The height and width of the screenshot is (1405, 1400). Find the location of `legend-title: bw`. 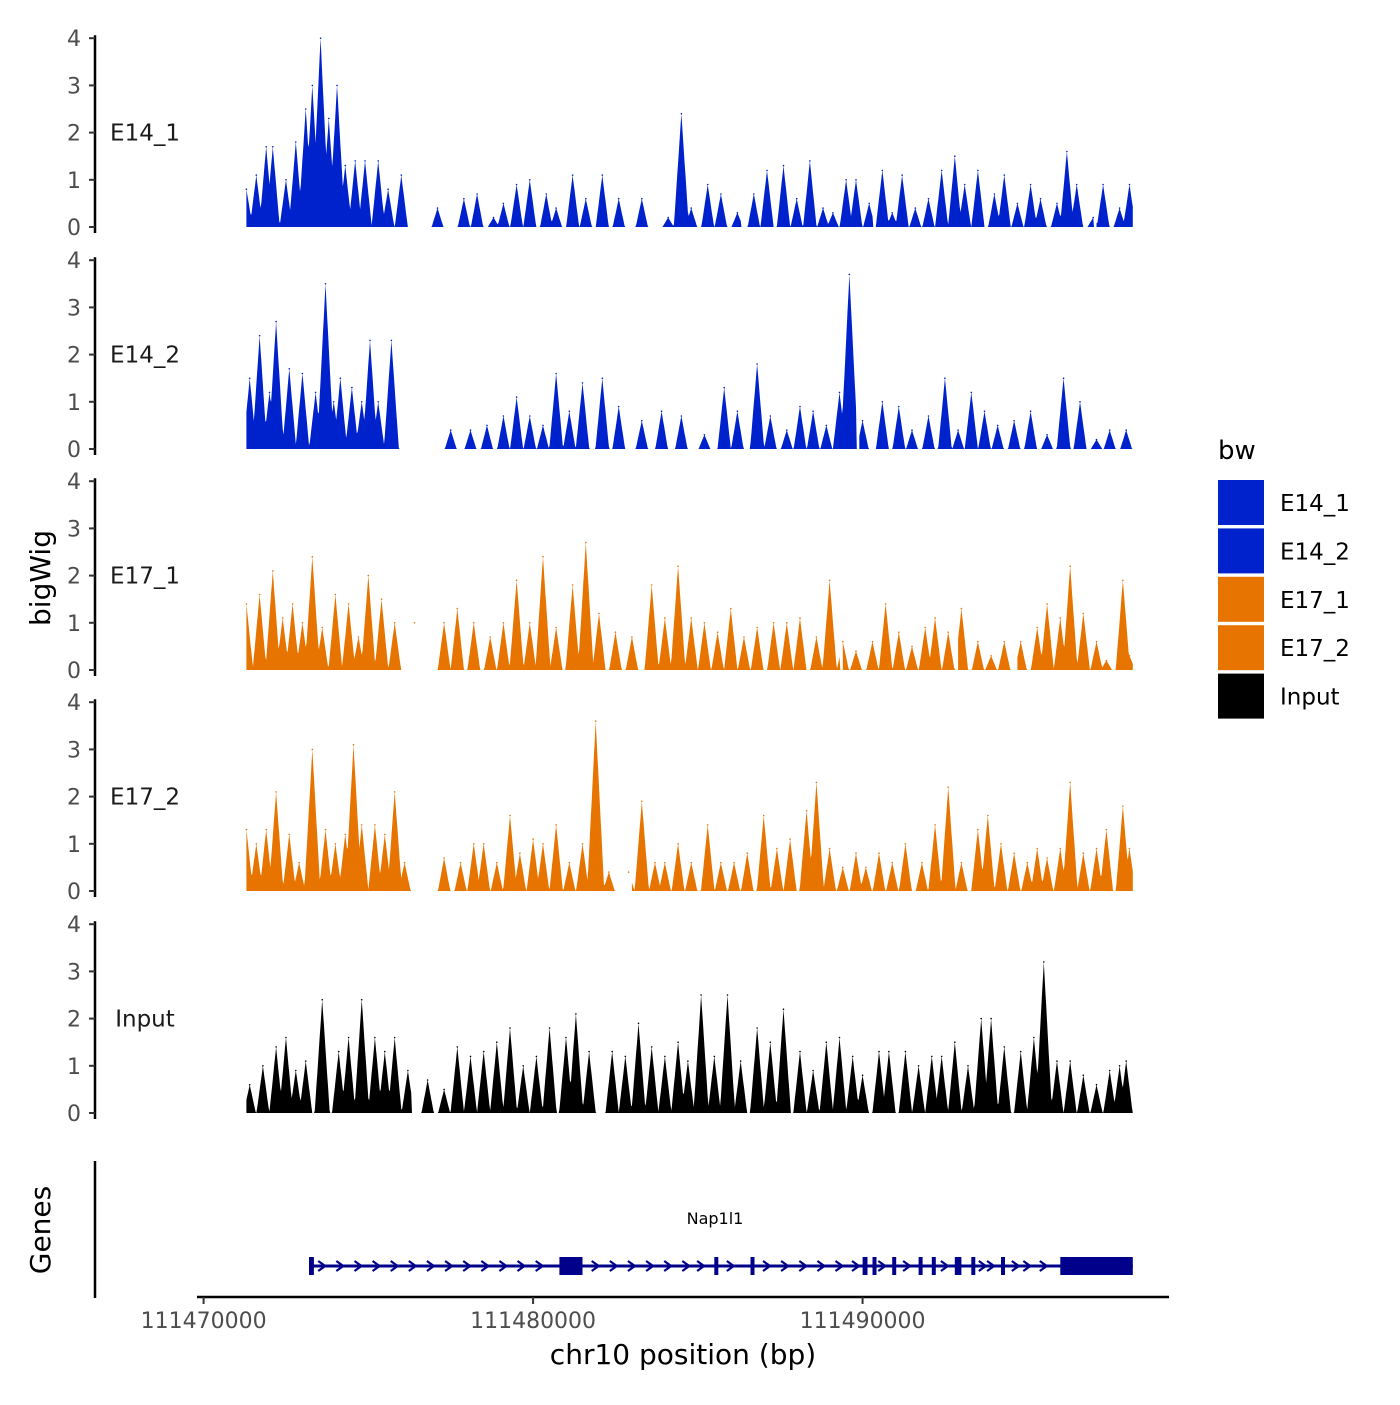

legend-title: bw is located at coordinates (1237, 451).